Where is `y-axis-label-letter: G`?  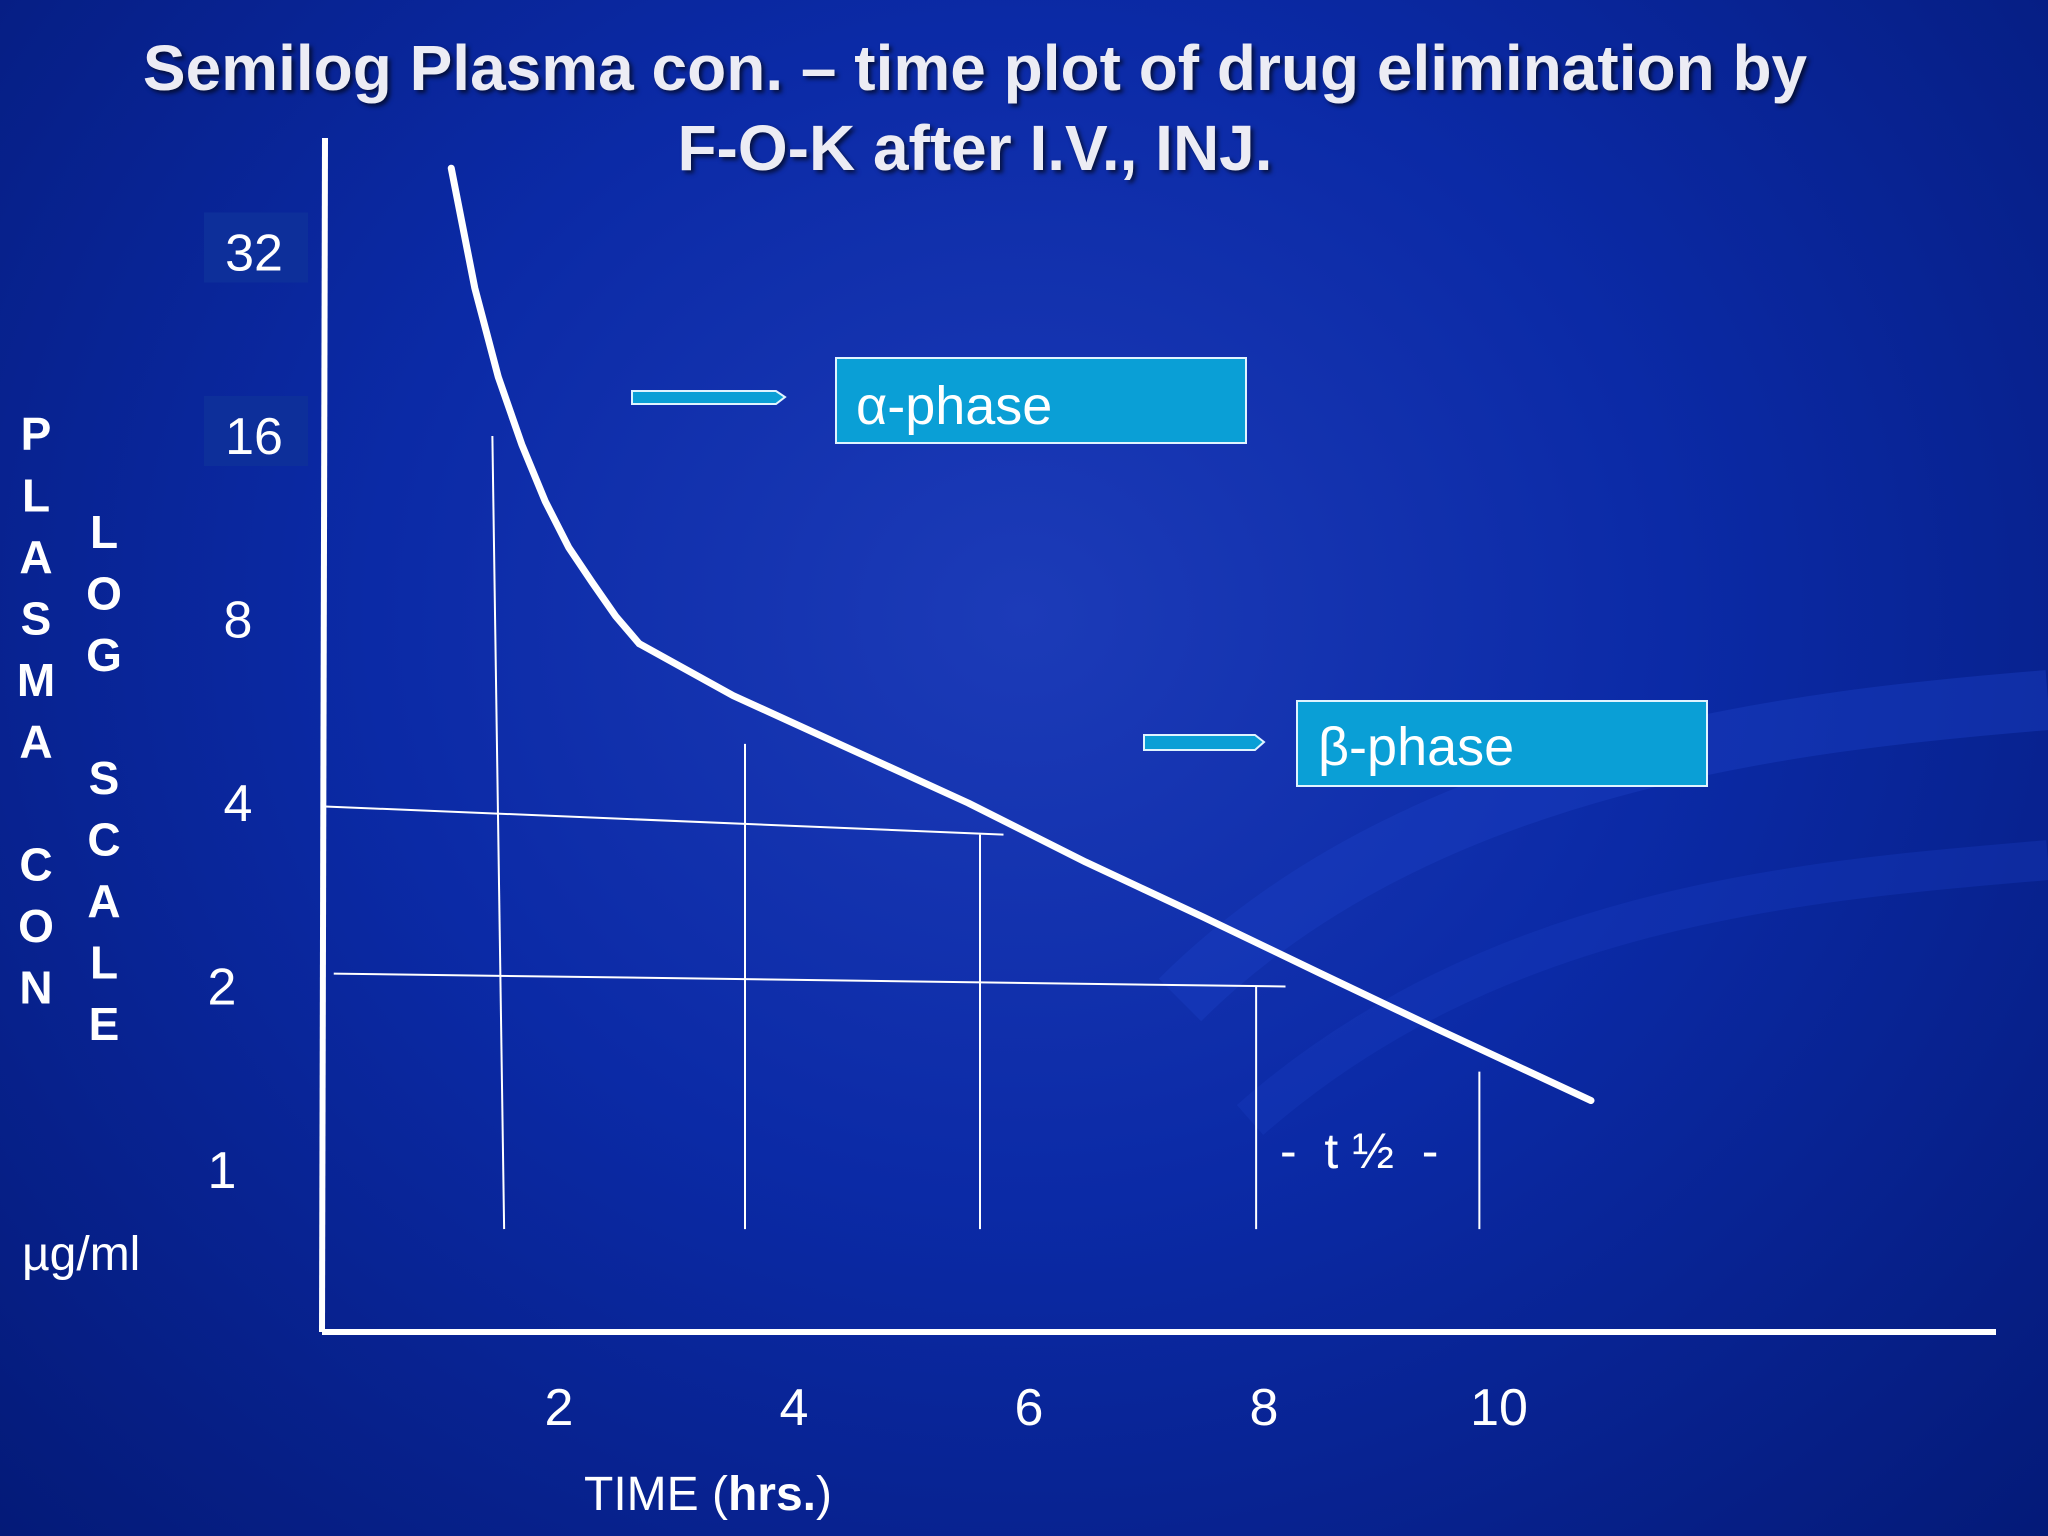 y-axis-label-letter: G is located at coordinates (104, 655).